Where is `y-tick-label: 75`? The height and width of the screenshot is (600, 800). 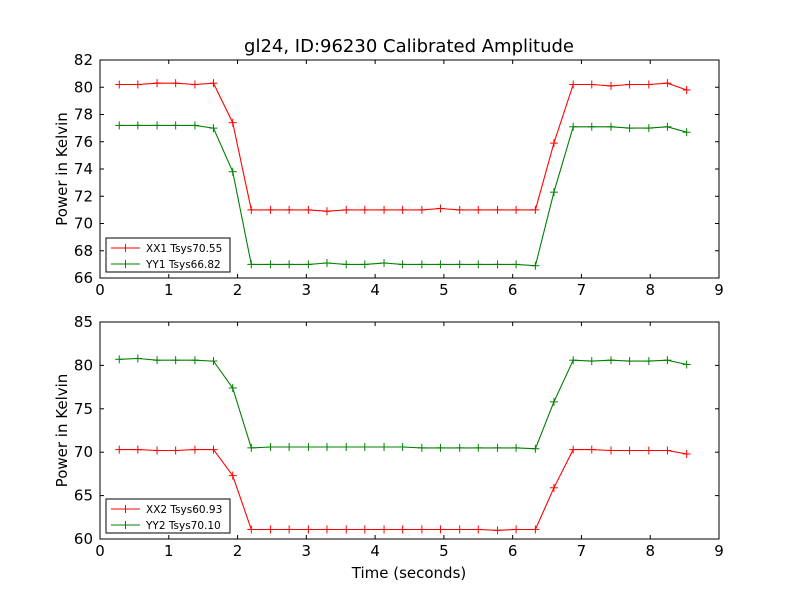 y-tick-label: 75 is located at coordinates (83, 409).